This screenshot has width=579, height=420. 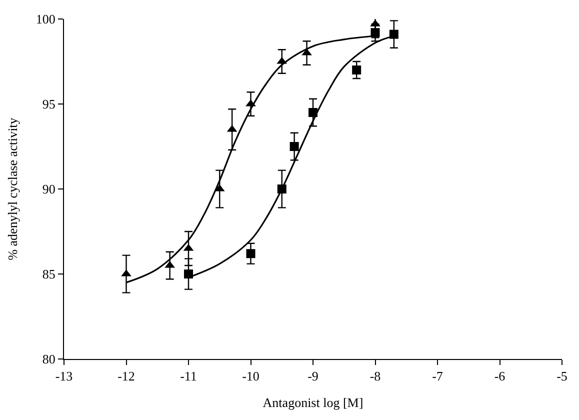 I want to click on x-tick-label: -13, so click(x=64, y=376).